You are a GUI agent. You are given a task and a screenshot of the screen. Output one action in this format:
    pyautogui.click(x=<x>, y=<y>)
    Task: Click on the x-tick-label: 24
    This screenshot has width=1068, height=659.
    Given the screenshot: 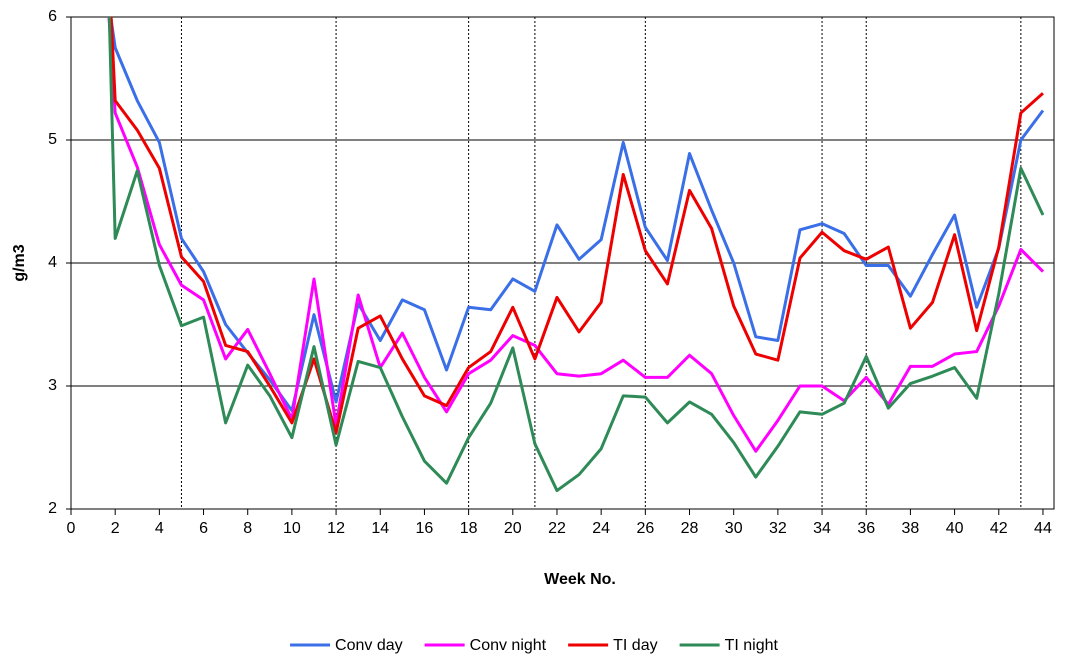 What is the action you would take?
    pyautogui.click(x=601, y=528)
    